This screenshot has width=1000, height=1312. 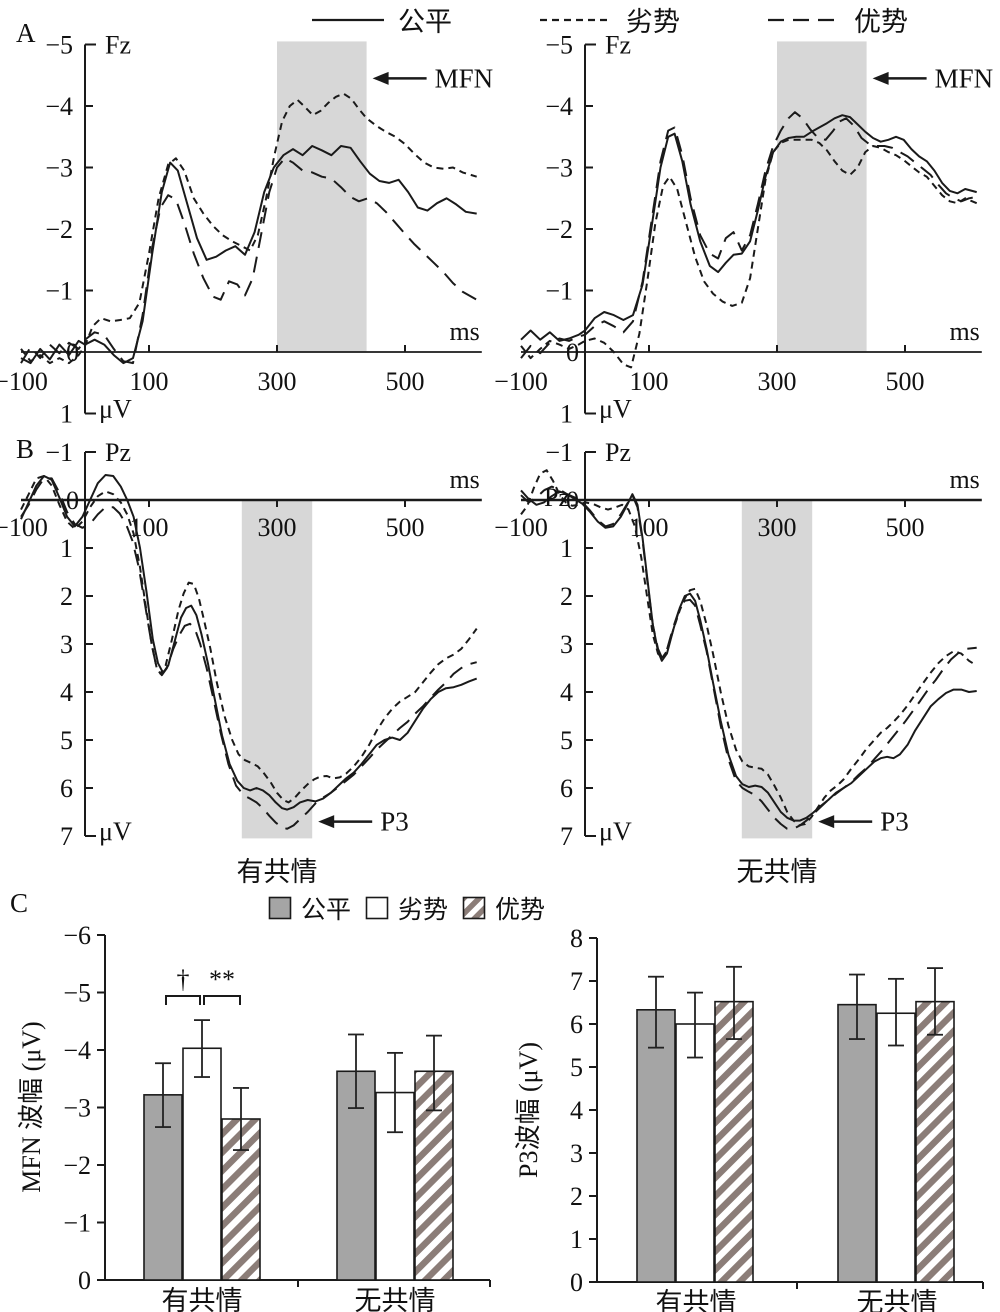 I want to click on svg-text: 8, so click(x=576, y=938).